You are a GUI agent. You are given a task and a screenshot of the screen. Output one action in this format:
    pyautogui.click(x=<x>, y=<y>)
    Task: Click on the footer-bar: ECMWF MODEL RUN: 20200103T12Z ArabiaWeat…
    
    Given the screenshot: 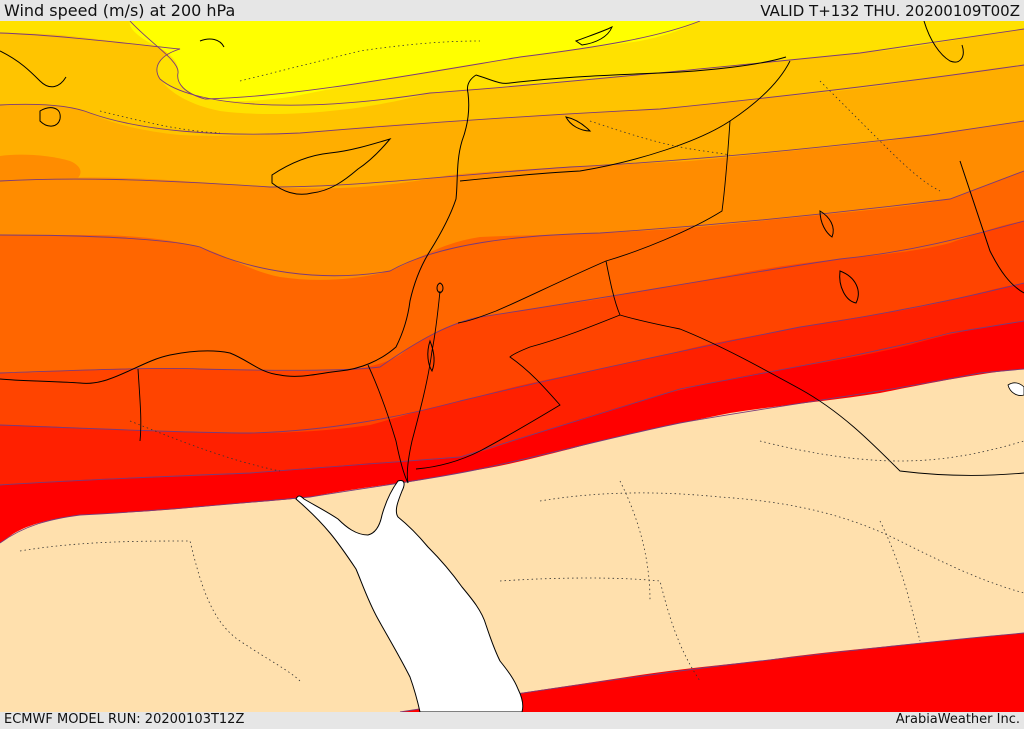 What is the action you would take?
    pyautogui.click(x=512, y=720)
    